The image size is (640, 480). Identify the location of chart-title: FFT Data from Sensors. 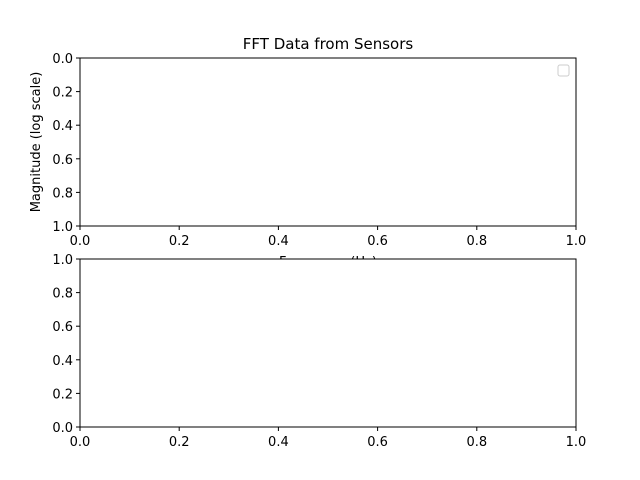
(328, 44).